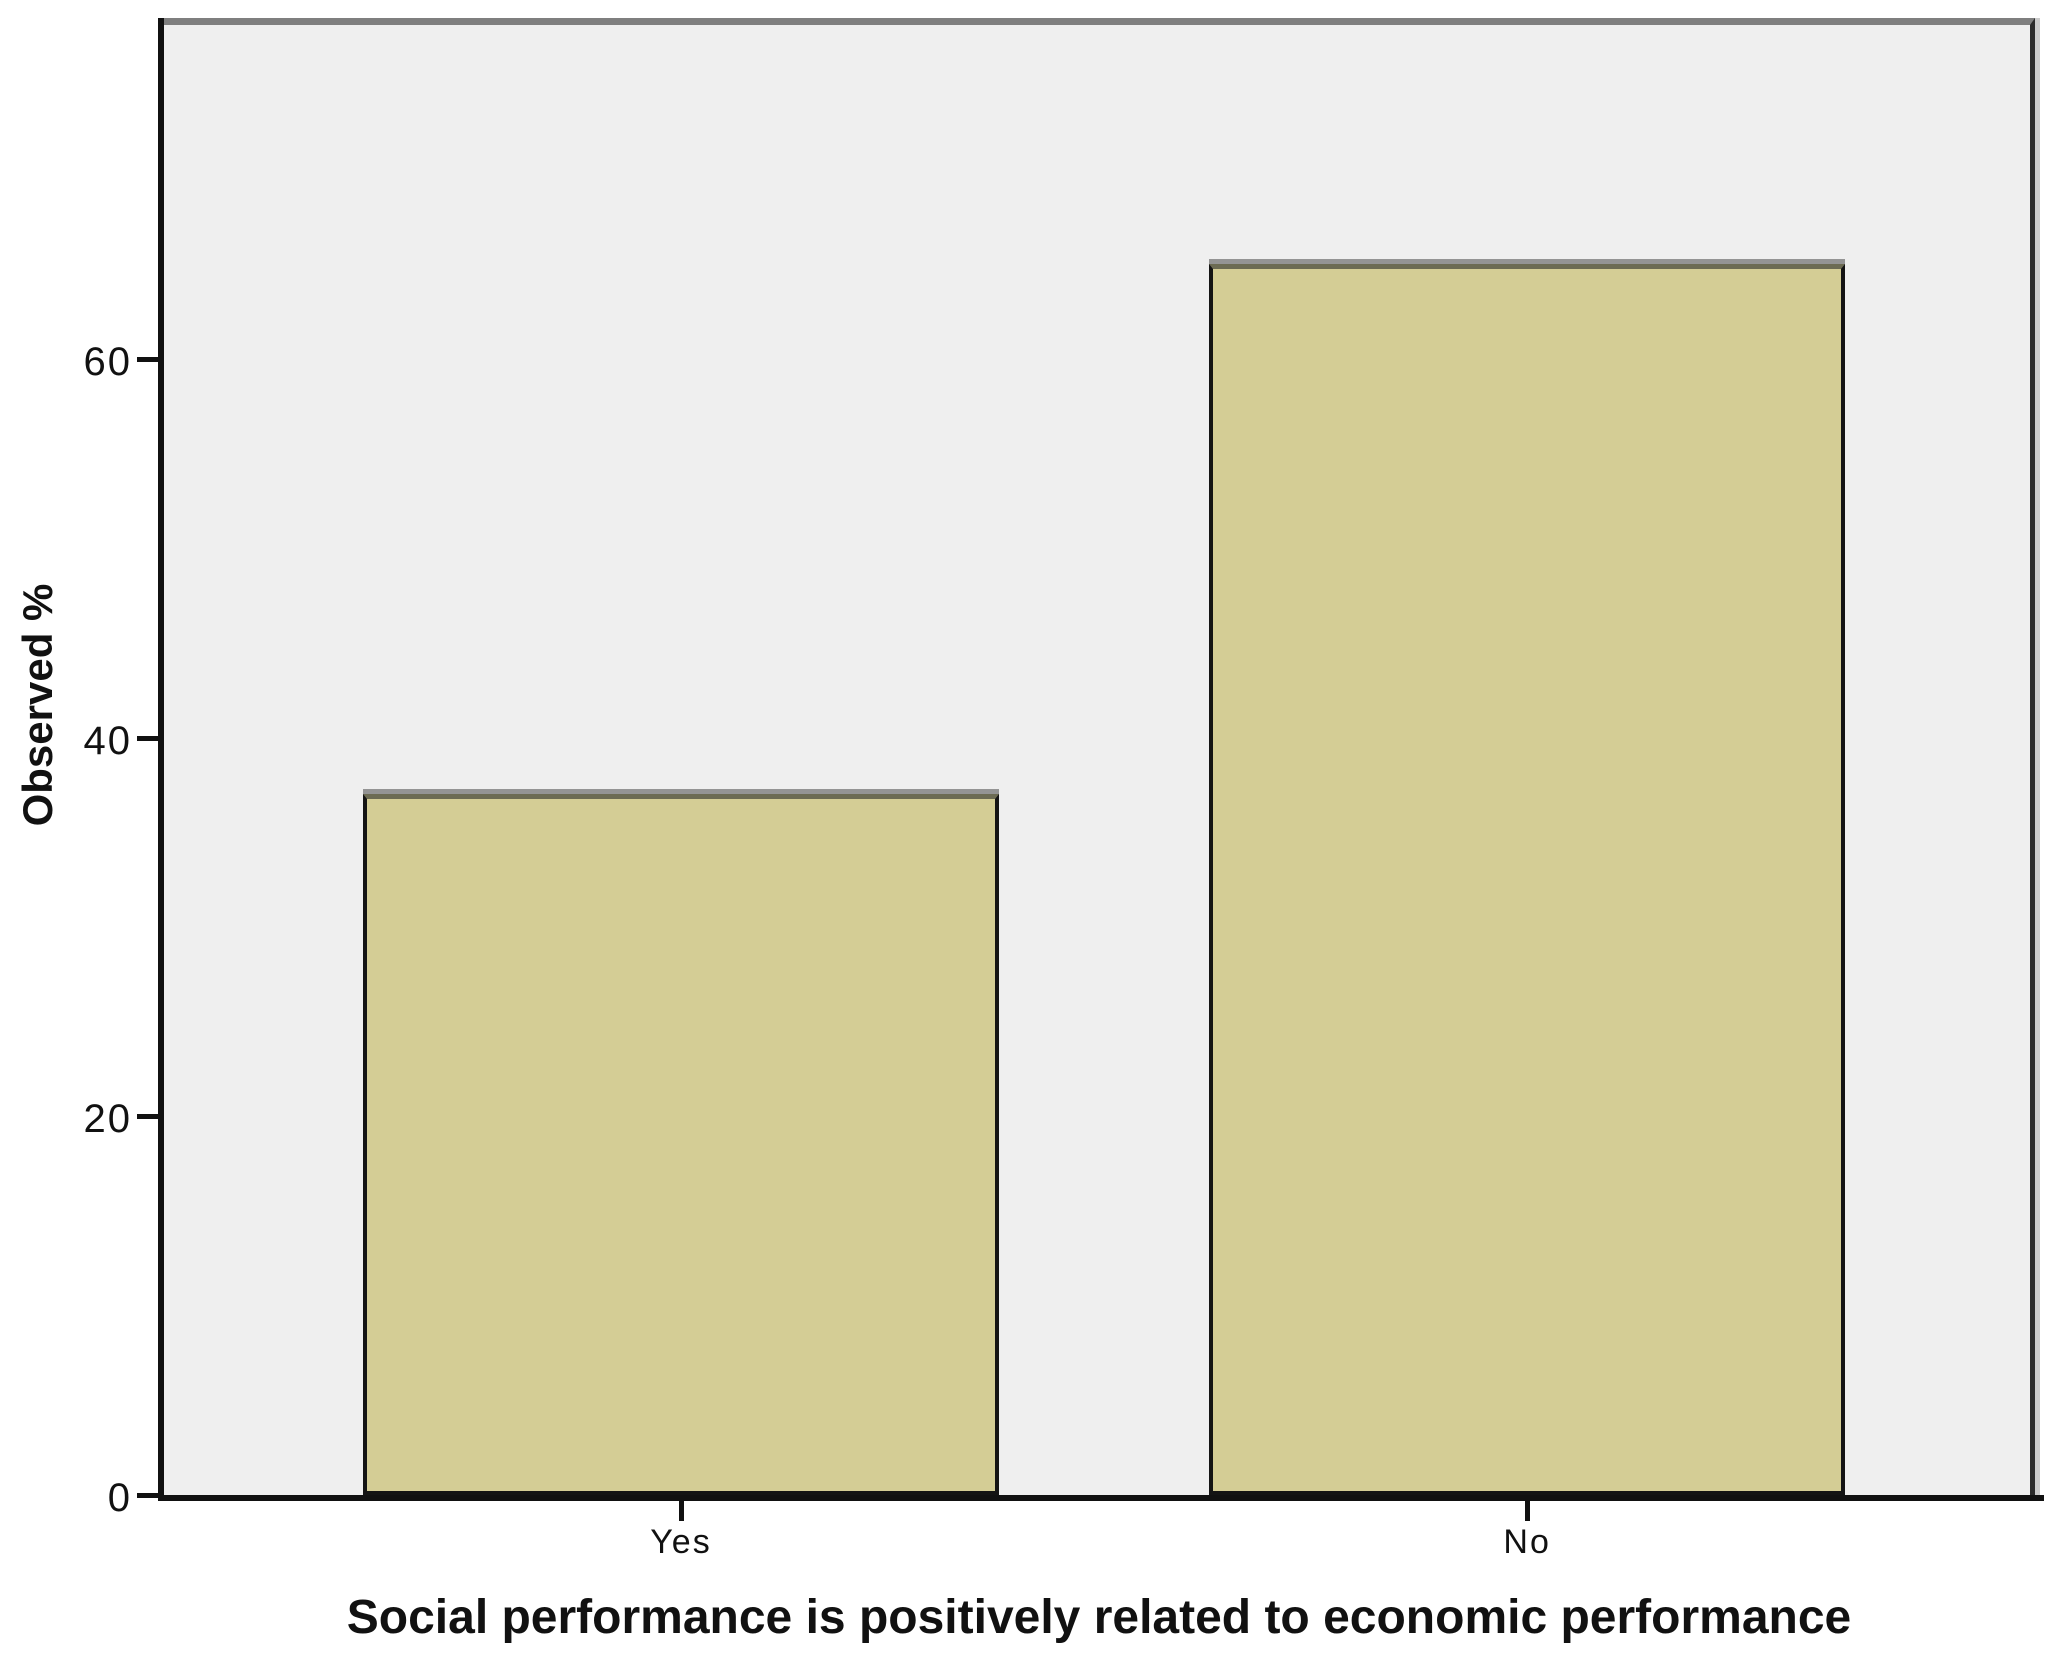  What do you see at coordinates (1527, 1542) in the screenshot?
I see `x-tick-label: No` at bounding box center [1527, 1542].